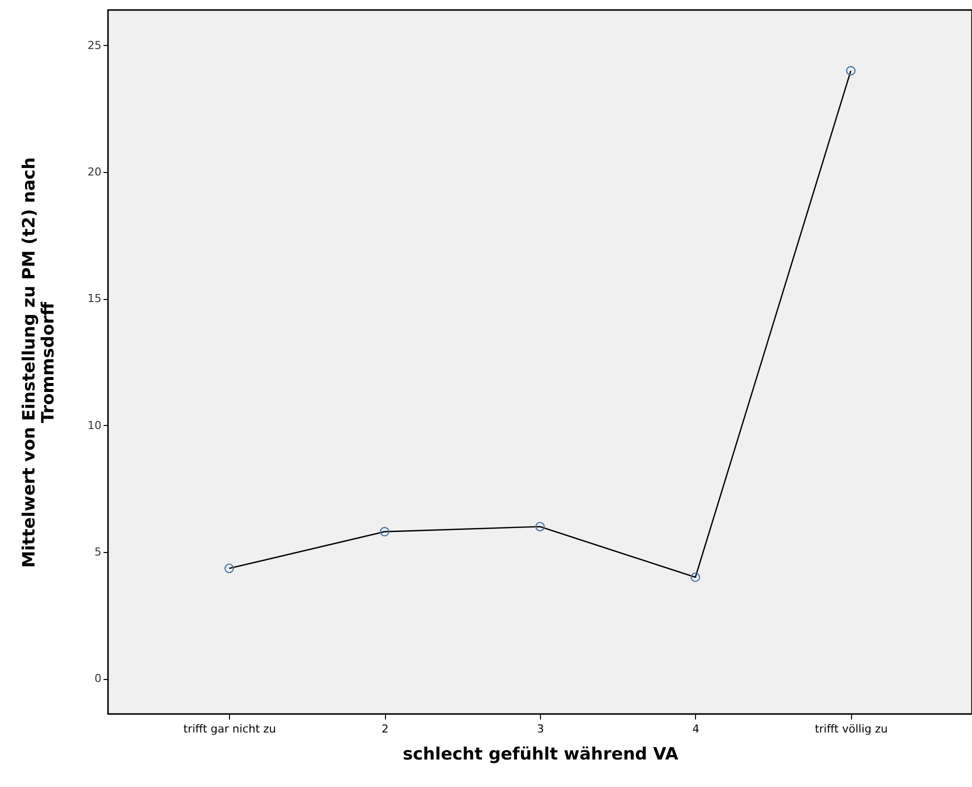  I want to click on x-tick-label: 4, so click(696, 729).